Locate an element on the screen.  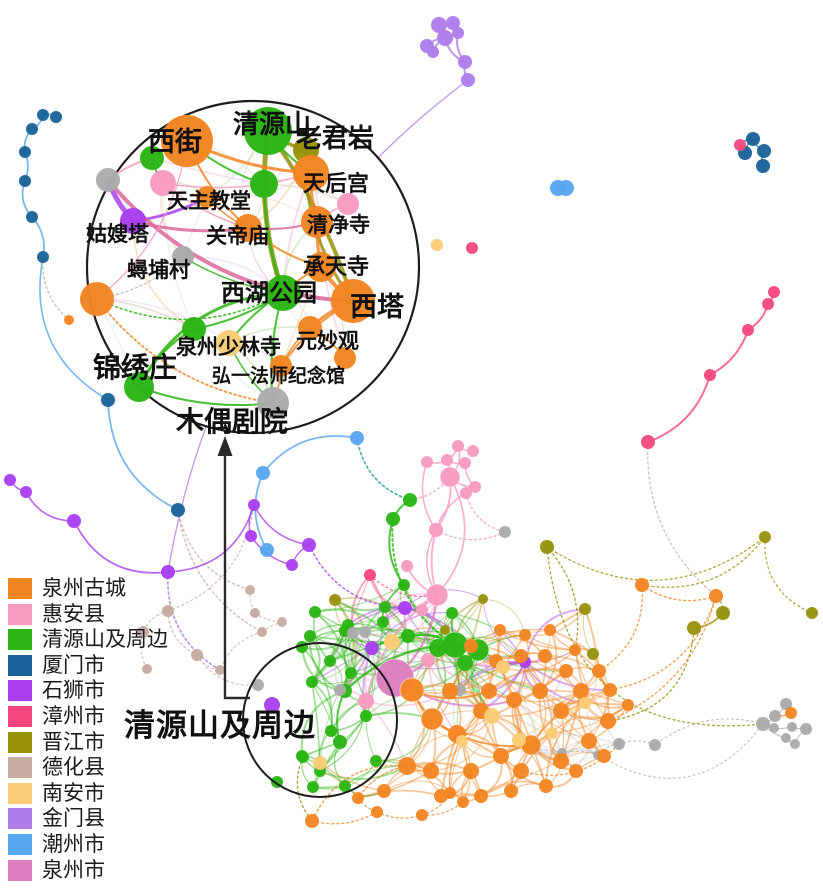
legend-item-label: 厦门市 is located at coordinates (73, 664).